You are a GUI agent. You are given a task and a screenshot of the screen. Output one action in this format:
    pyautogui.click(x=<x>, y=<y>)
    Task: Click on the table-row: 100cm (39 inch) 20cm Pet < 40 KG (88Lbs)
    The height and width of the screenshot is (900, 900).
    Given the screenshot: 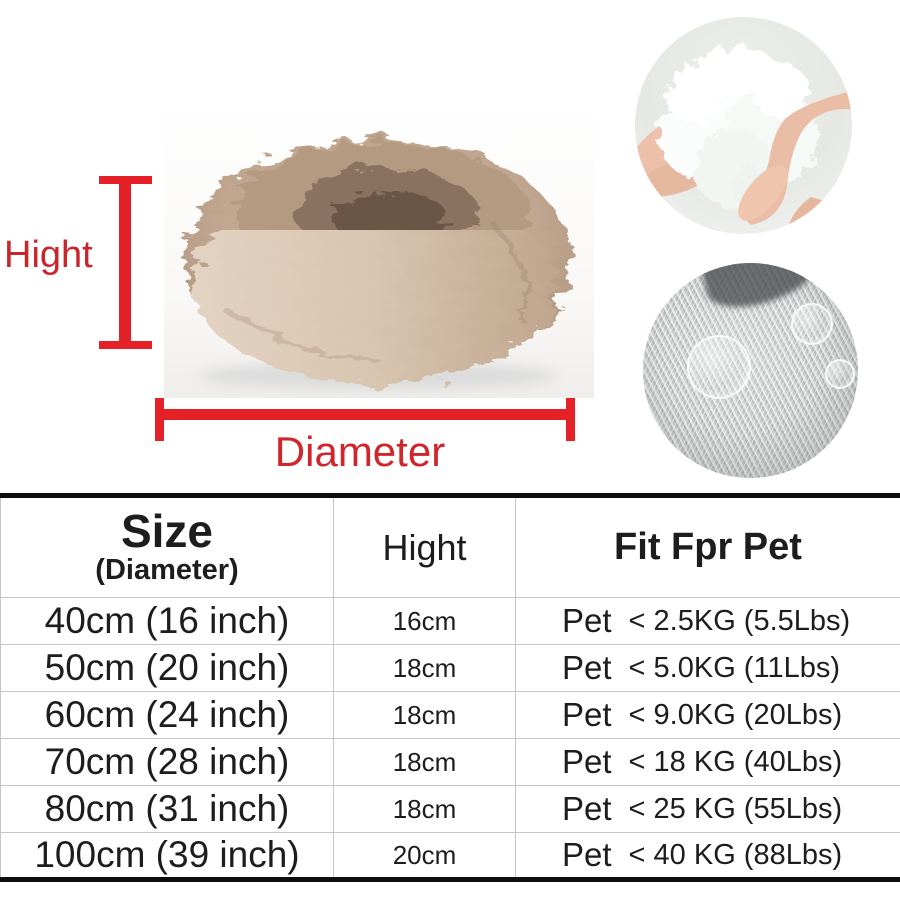 What is the action you would take?
    pyautogui.click(x=450, y=856)
    